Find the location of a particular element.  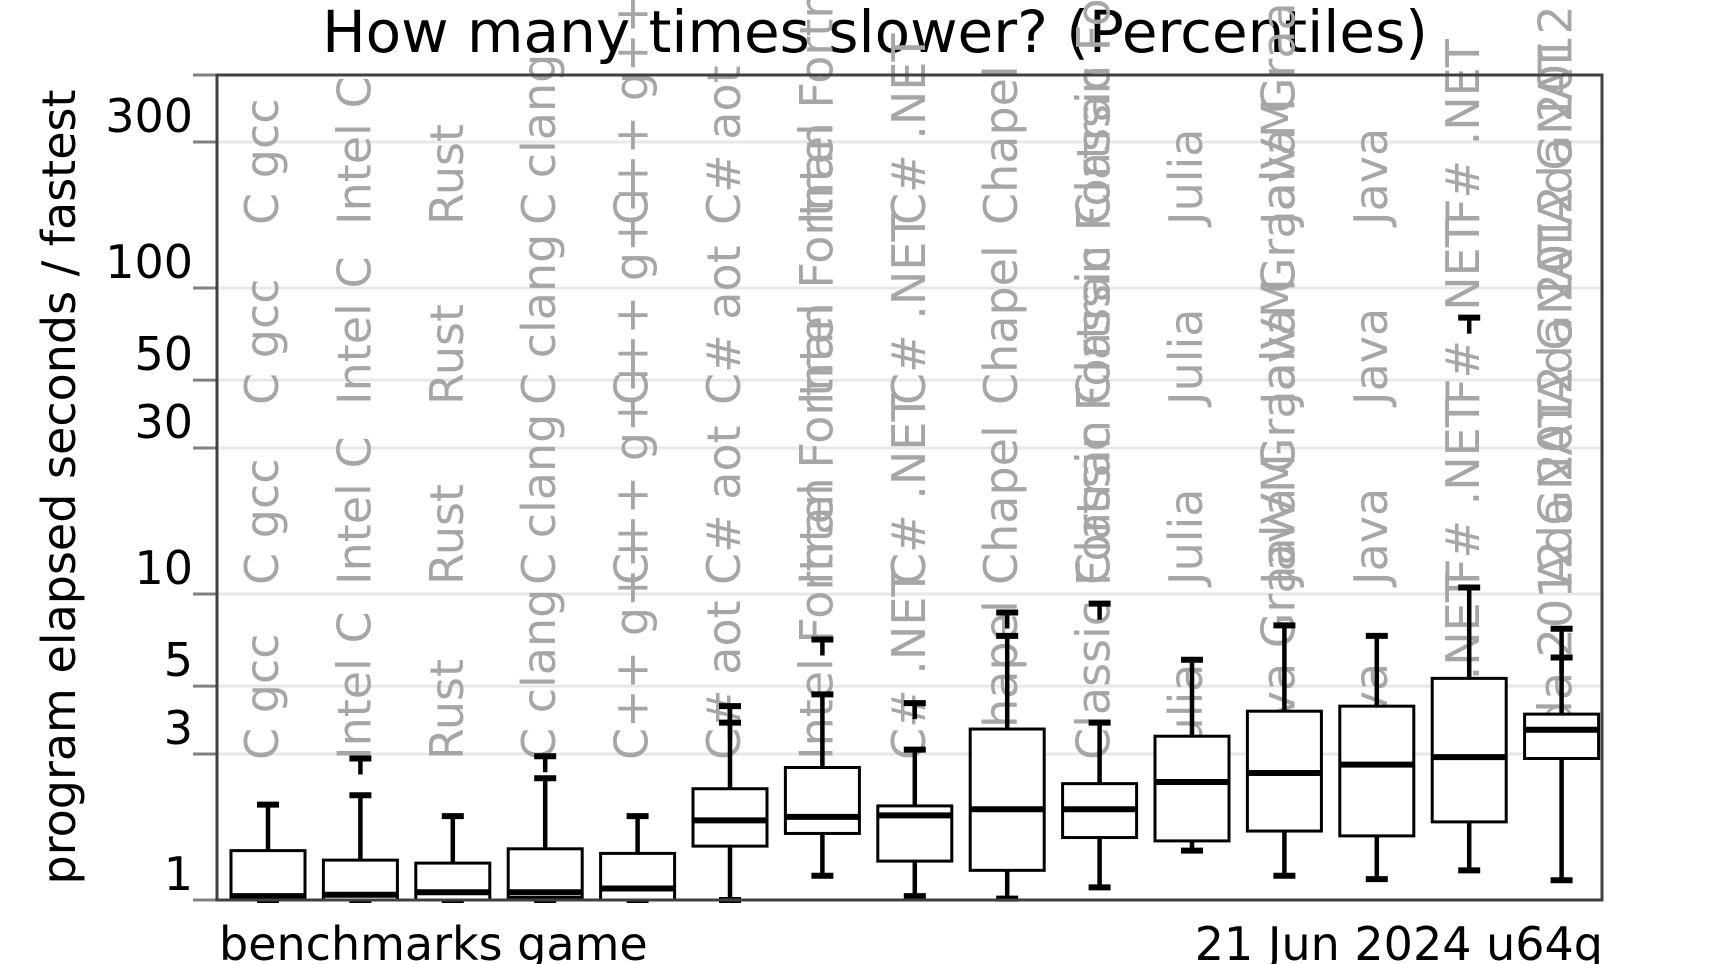

box-chapel is located at coordinates (1007, 755).